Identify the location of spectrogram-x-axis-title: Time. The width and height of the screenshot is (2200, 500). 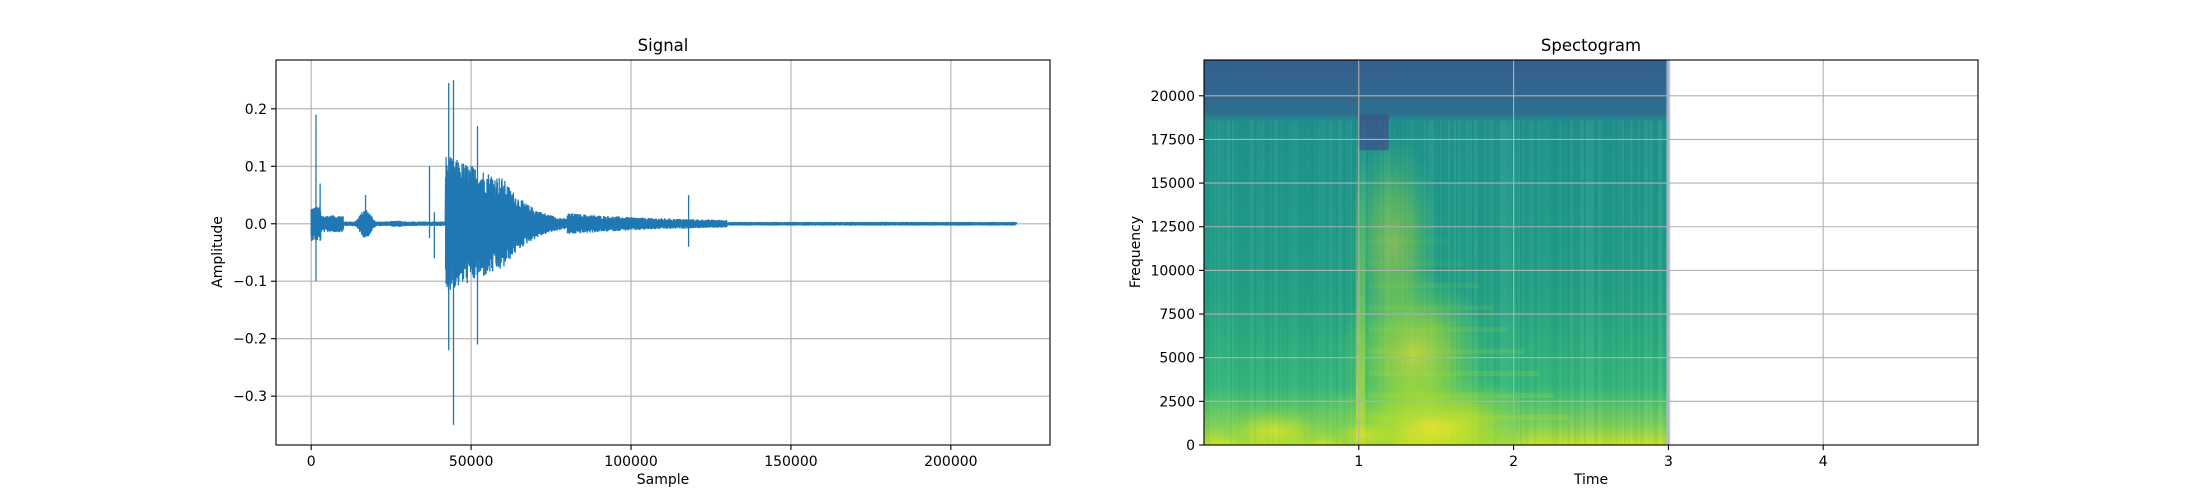
(1590, 480).